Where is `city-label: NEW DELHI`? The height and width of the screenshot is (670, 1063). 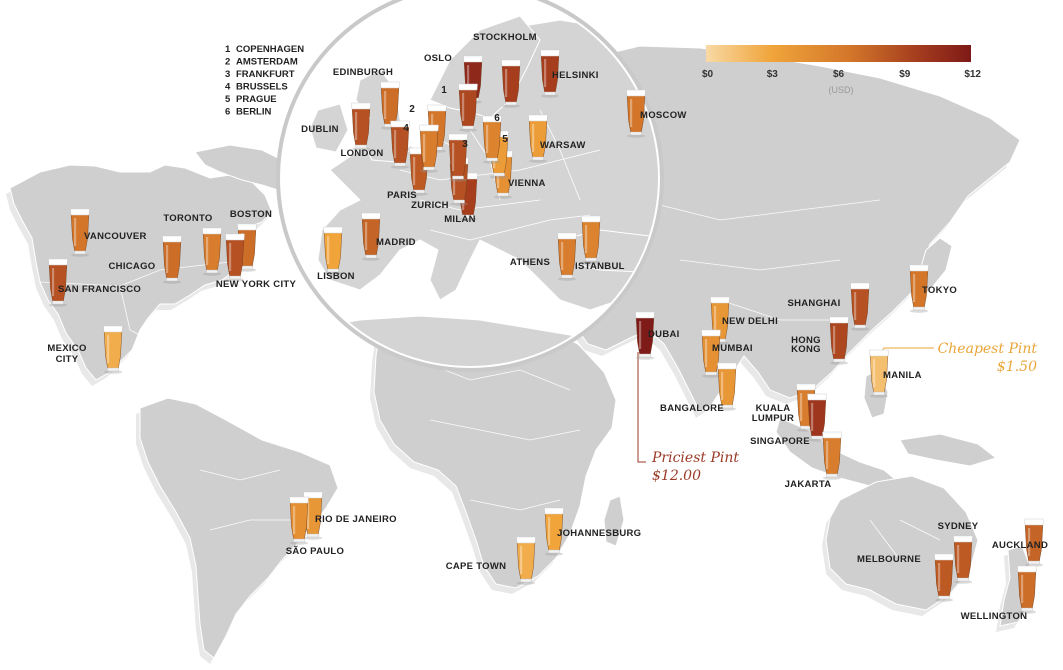 city-label: NEW DELHI is located at coordinates (750, 321).